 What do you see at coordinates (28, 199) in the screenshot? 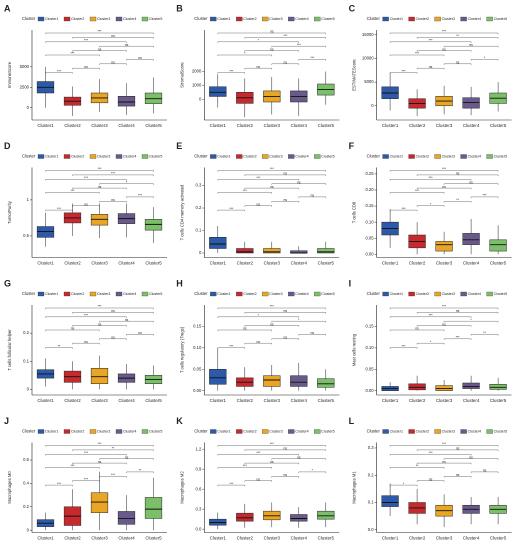
I see `y-tick-label: 1` at bounding box center [28, 199].